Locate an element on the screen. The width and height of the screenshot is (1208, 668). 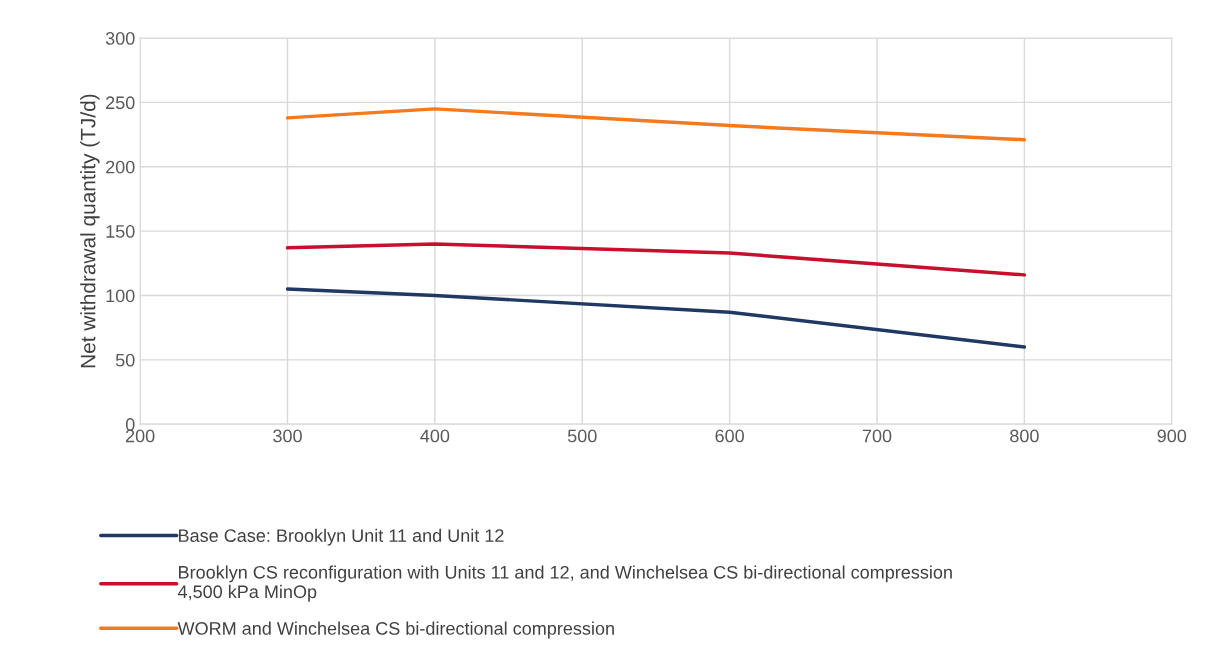
x-tick-label: 600 is located at coordinates (729, 436).